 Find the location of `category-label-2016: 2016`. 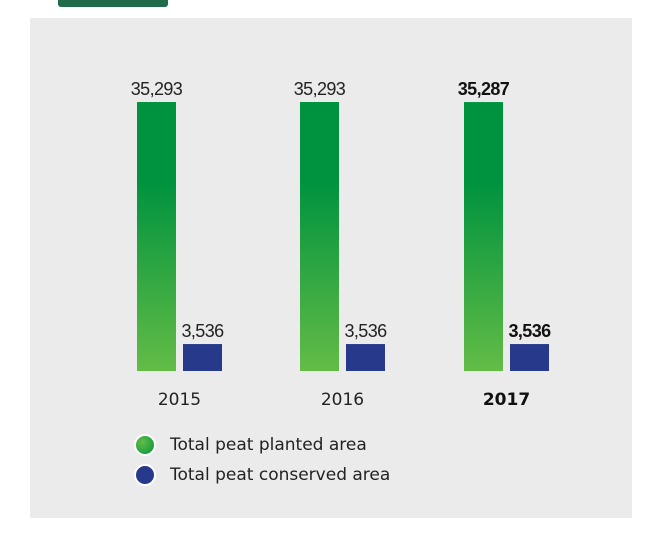

category-label-2016: 2016 is located at coordinates (342, 400).